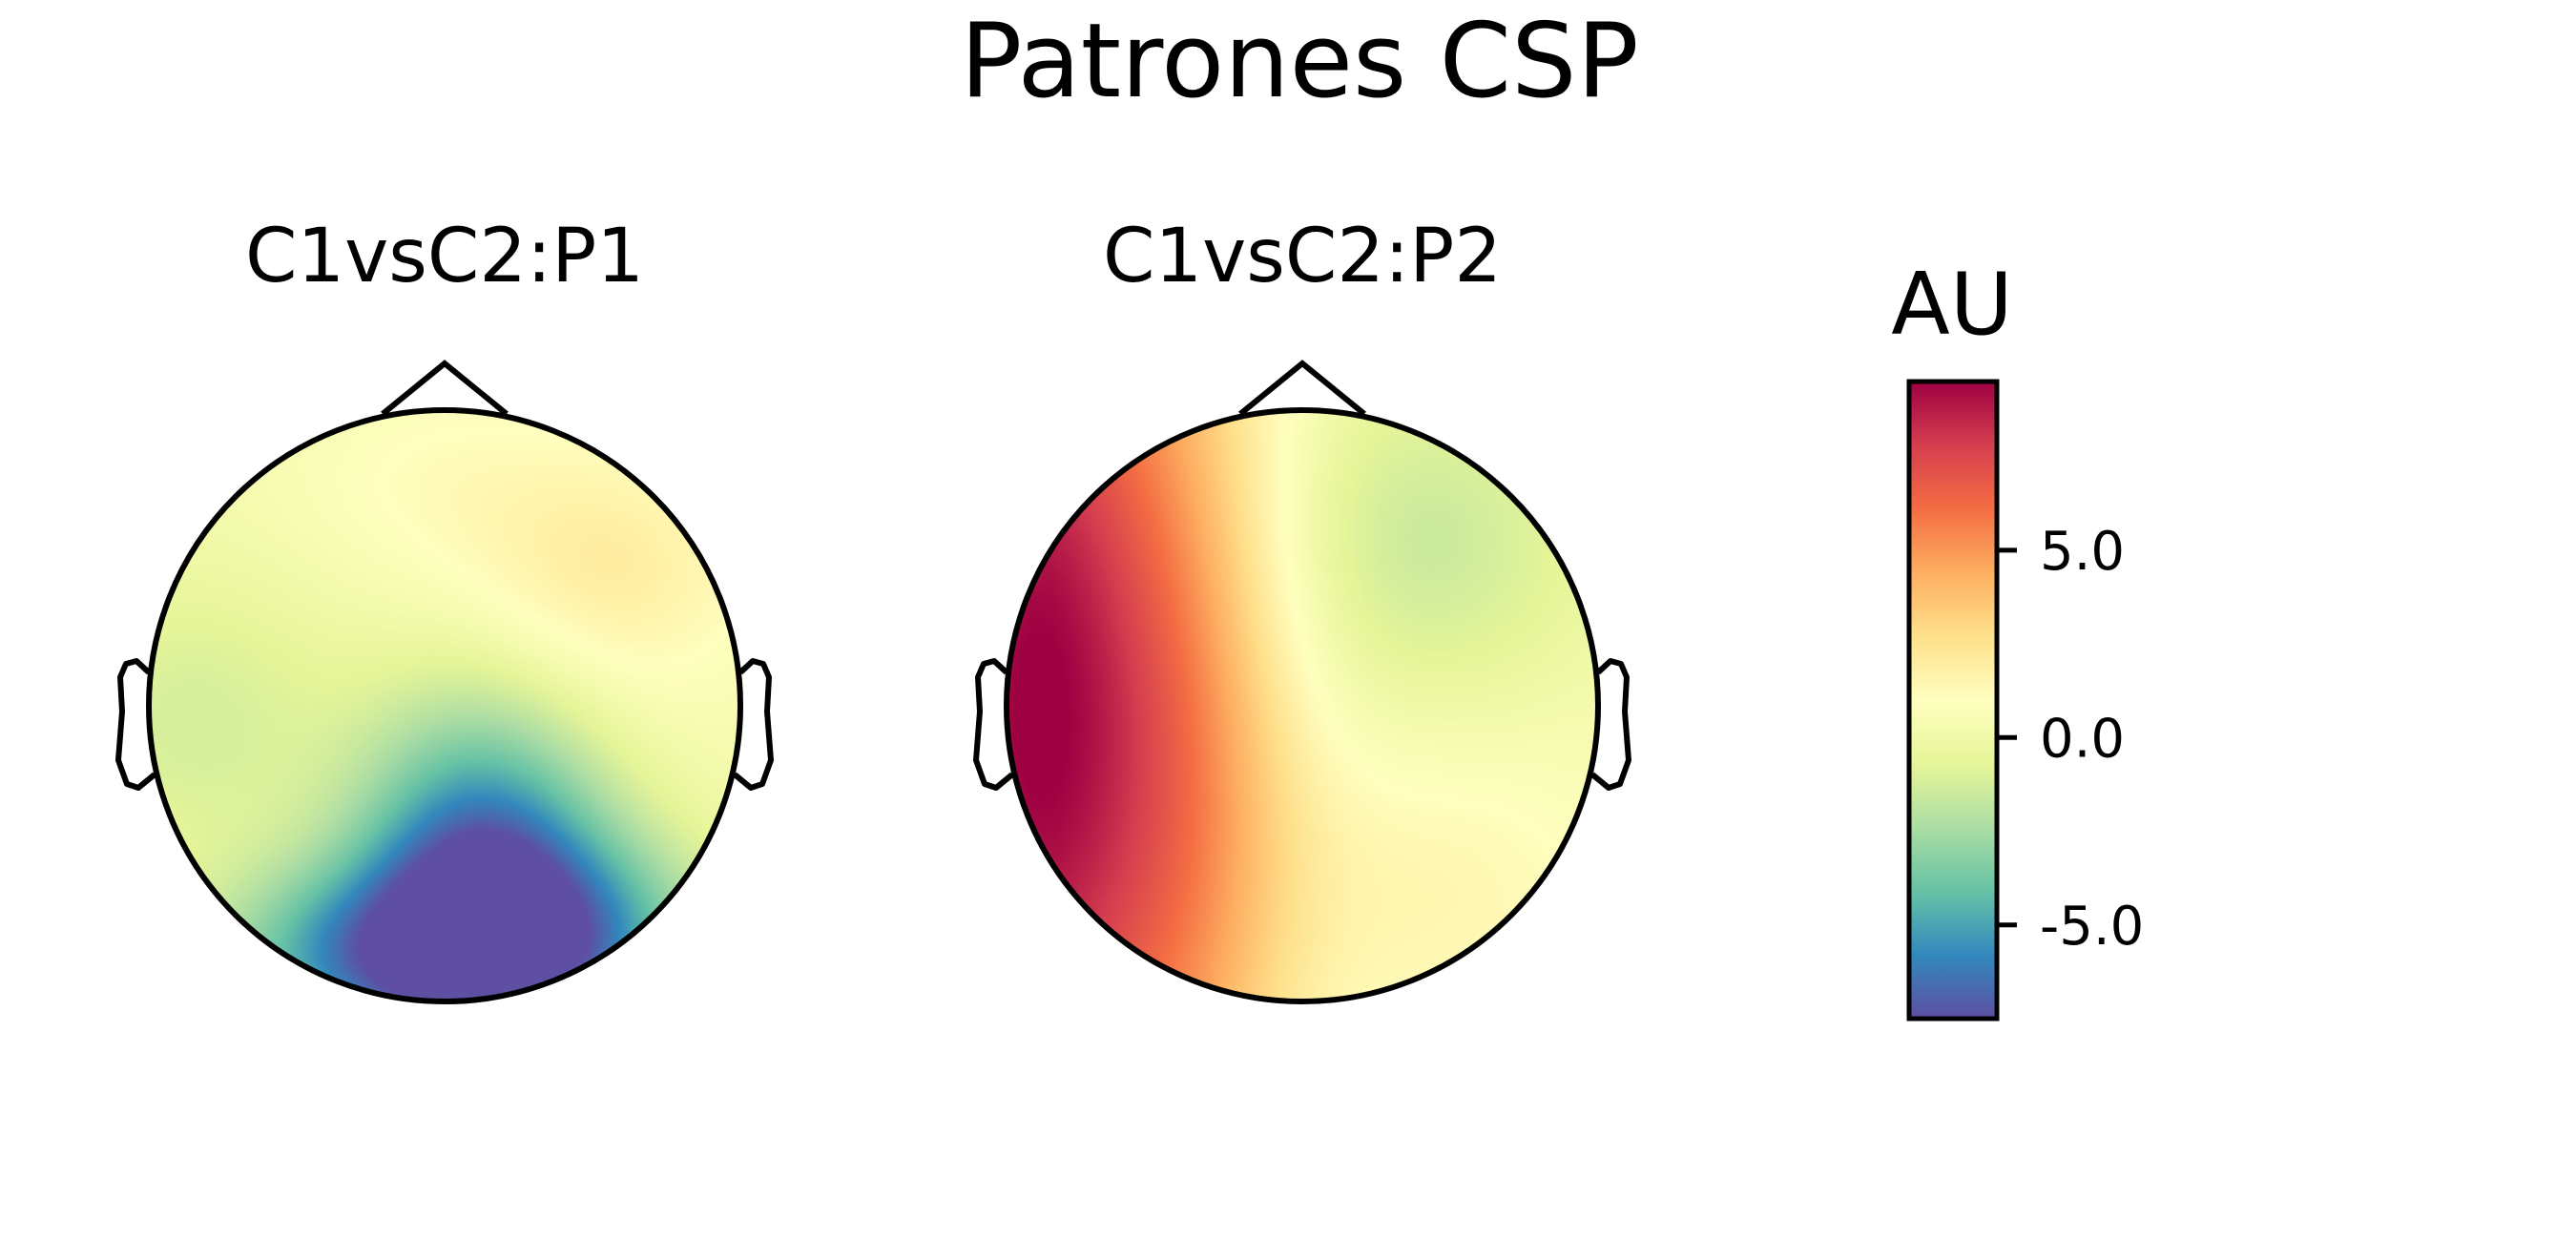  Describe the element at coordinates (1951, 305) in the screenshot. I see `colorbar-label: AU` at that location.